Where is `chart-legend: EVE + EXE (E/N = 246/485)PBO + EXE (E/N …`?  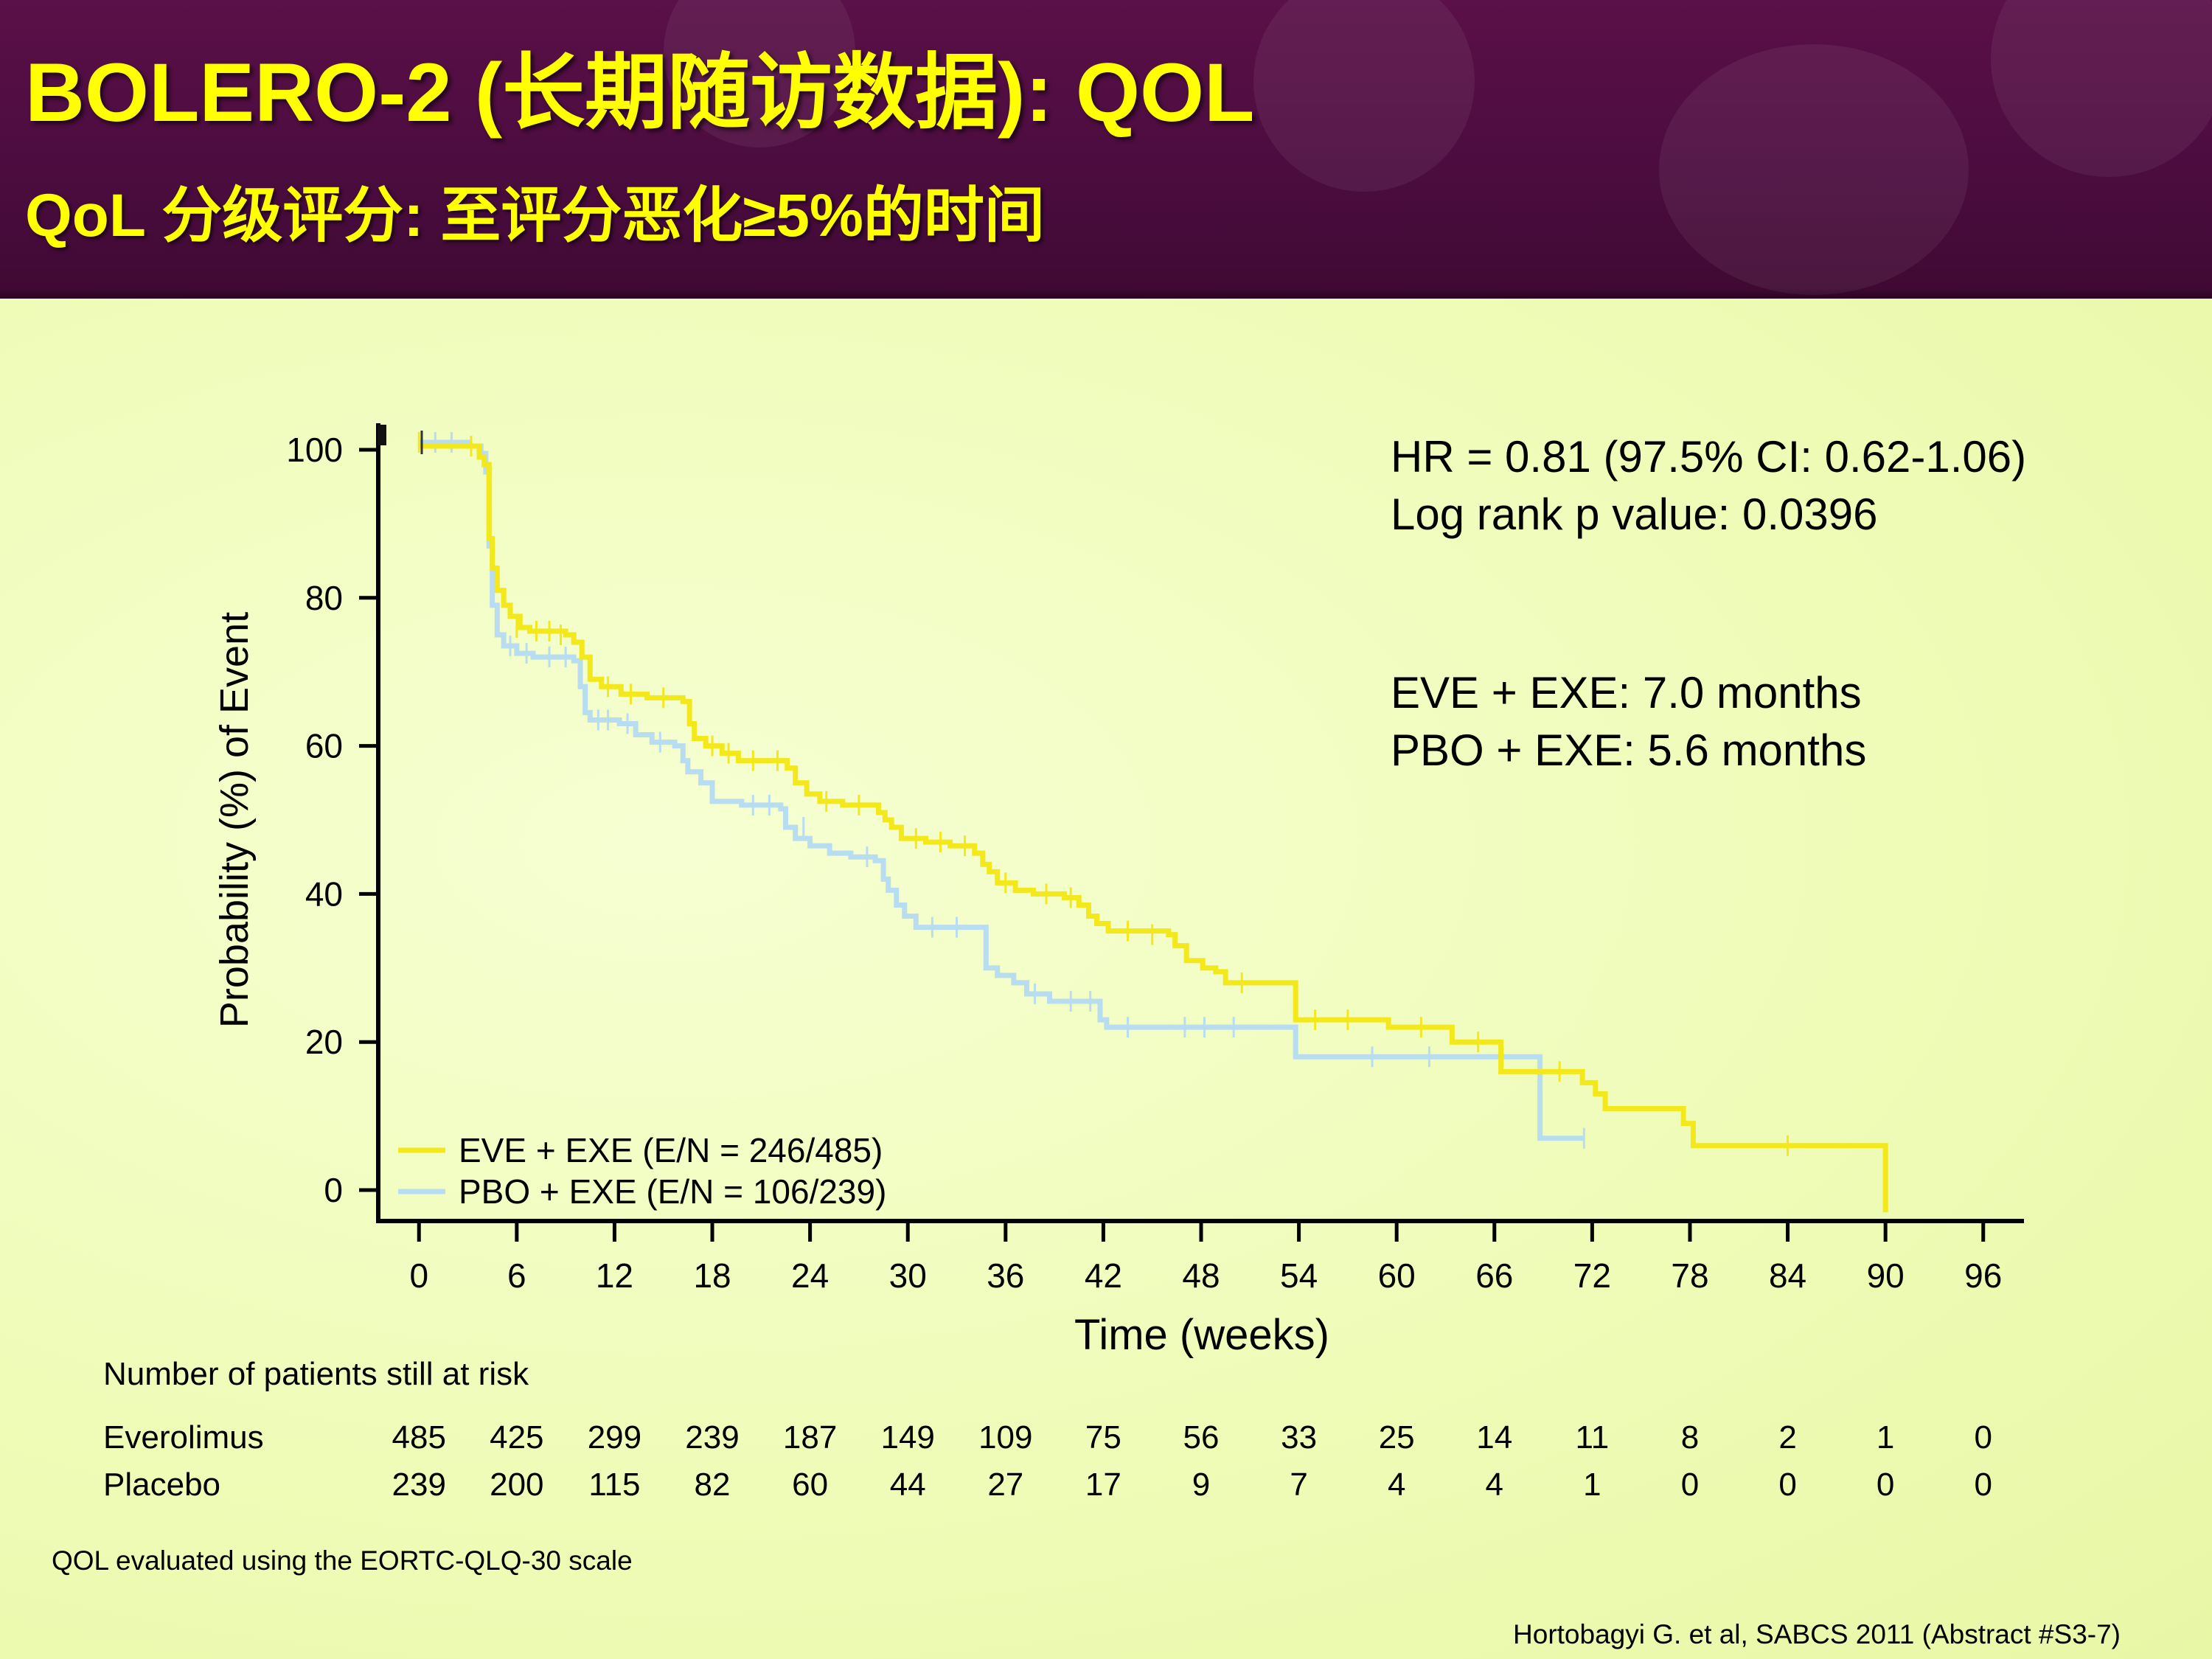
chart-legend: EVE + EXE (E/N = 246/485)PBO + EXE (E/N … is located at coordinates (642, 1171).